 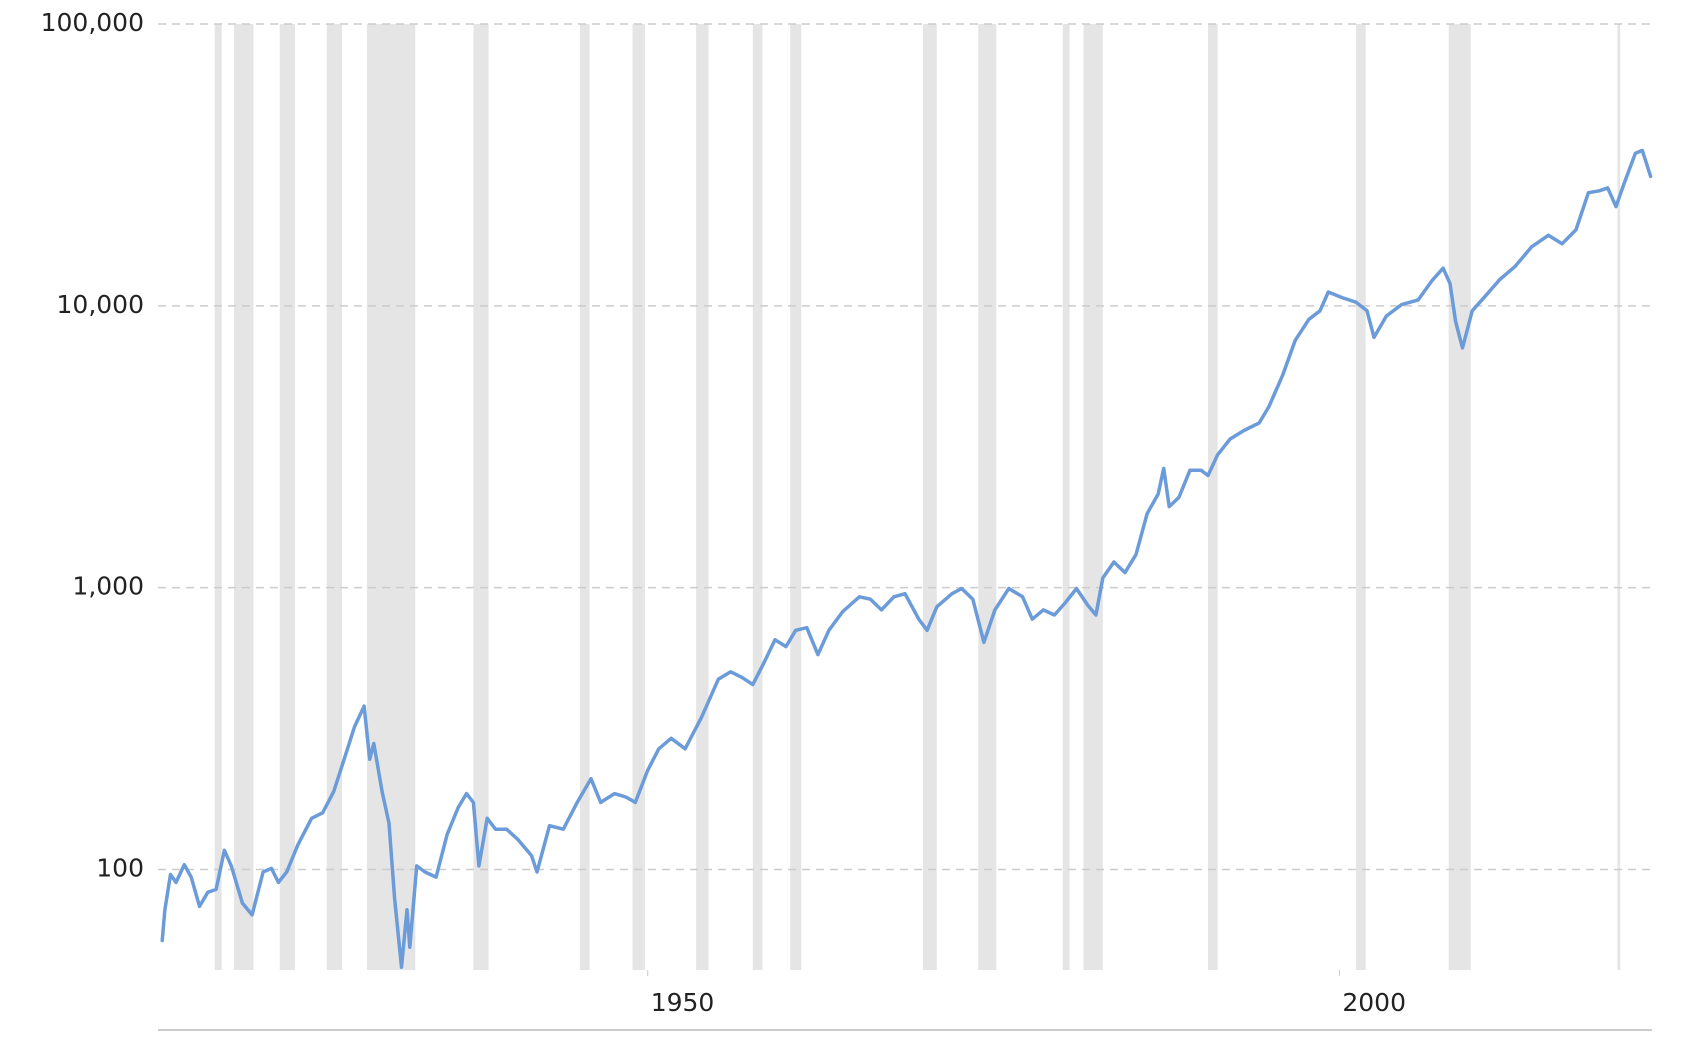 I want to click on y-tick-label: 100,000, so click(x=92, y=22).